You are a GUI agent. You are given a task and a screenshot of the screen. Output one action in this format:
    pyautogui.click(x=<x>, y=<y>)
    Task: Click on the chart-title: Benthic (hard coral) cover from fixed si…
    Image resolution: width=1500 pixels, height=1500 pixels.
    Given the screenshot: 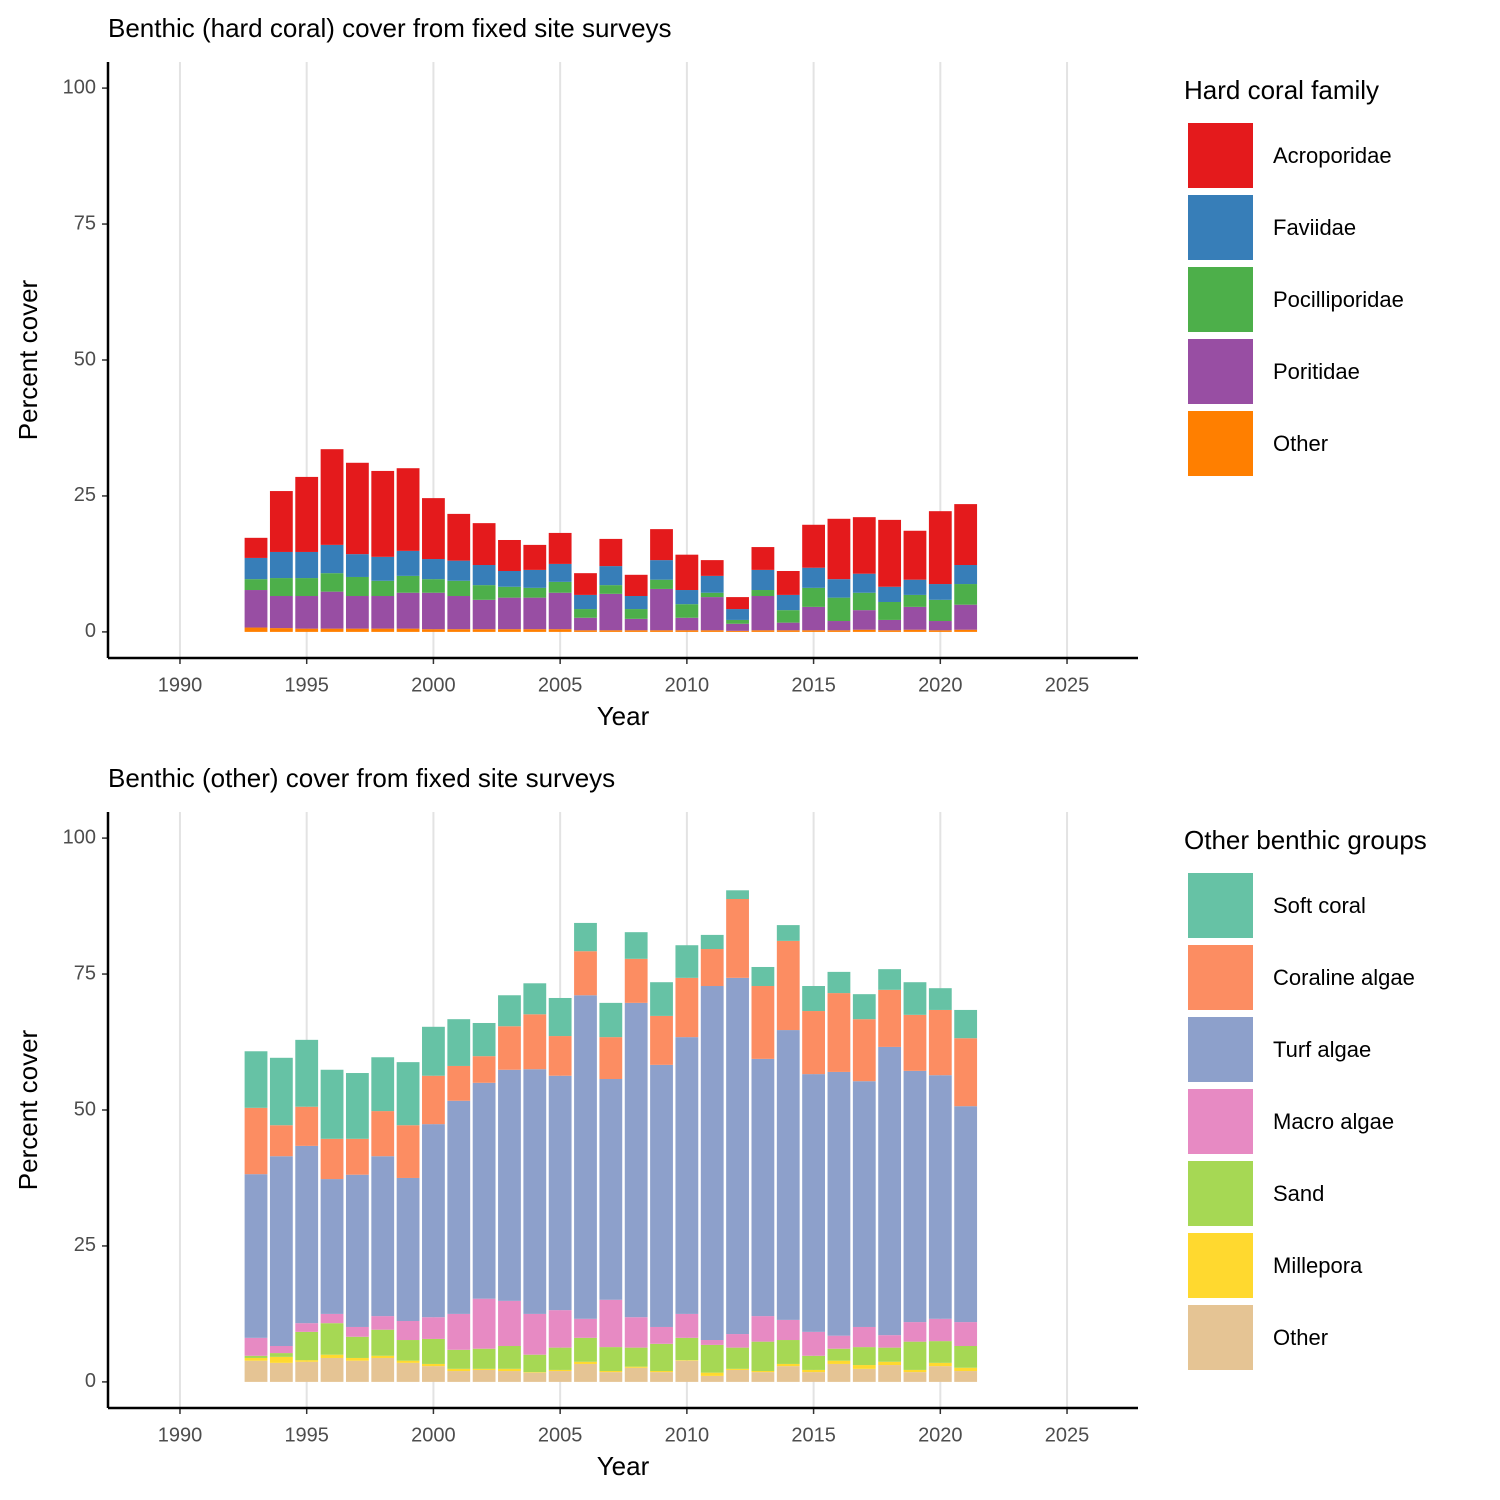 What is the action you would take?
    pyautogui.click(x=390, y=28)
    